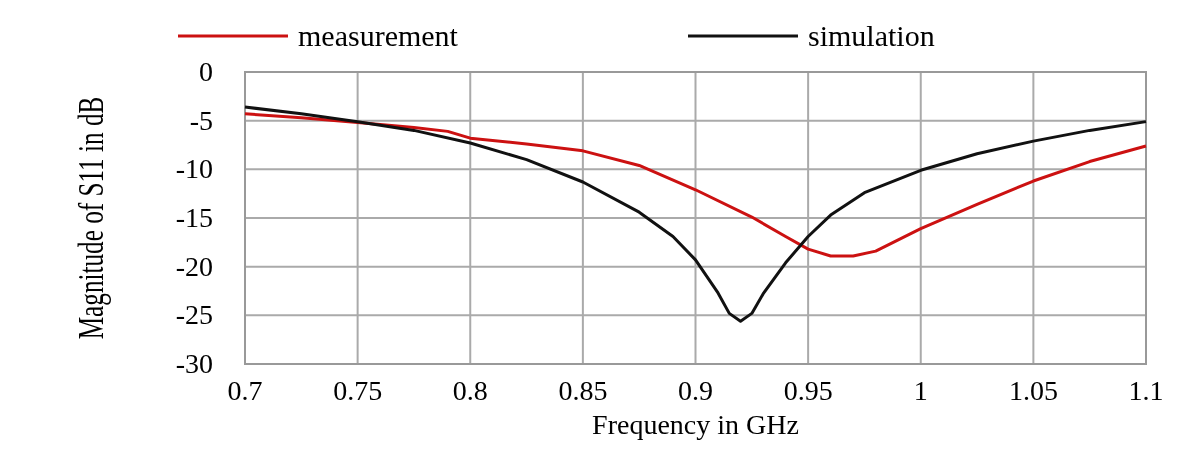 The height and width of the screenshot is (452, 1203). I want to click on x-tick-label: 0.7, so click(245, 390).